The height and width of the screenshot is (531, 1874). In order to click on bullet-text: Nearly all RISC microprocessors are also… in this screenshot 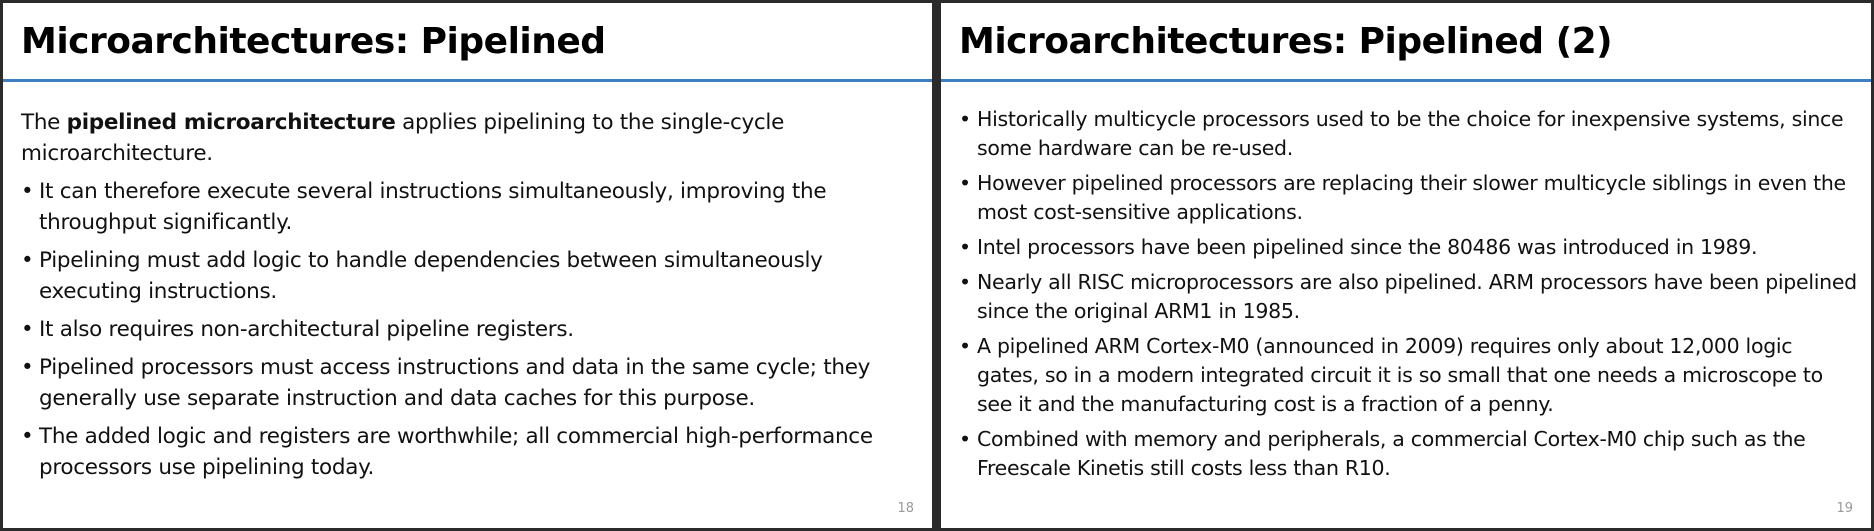, I will do `click(1417, 296)`.